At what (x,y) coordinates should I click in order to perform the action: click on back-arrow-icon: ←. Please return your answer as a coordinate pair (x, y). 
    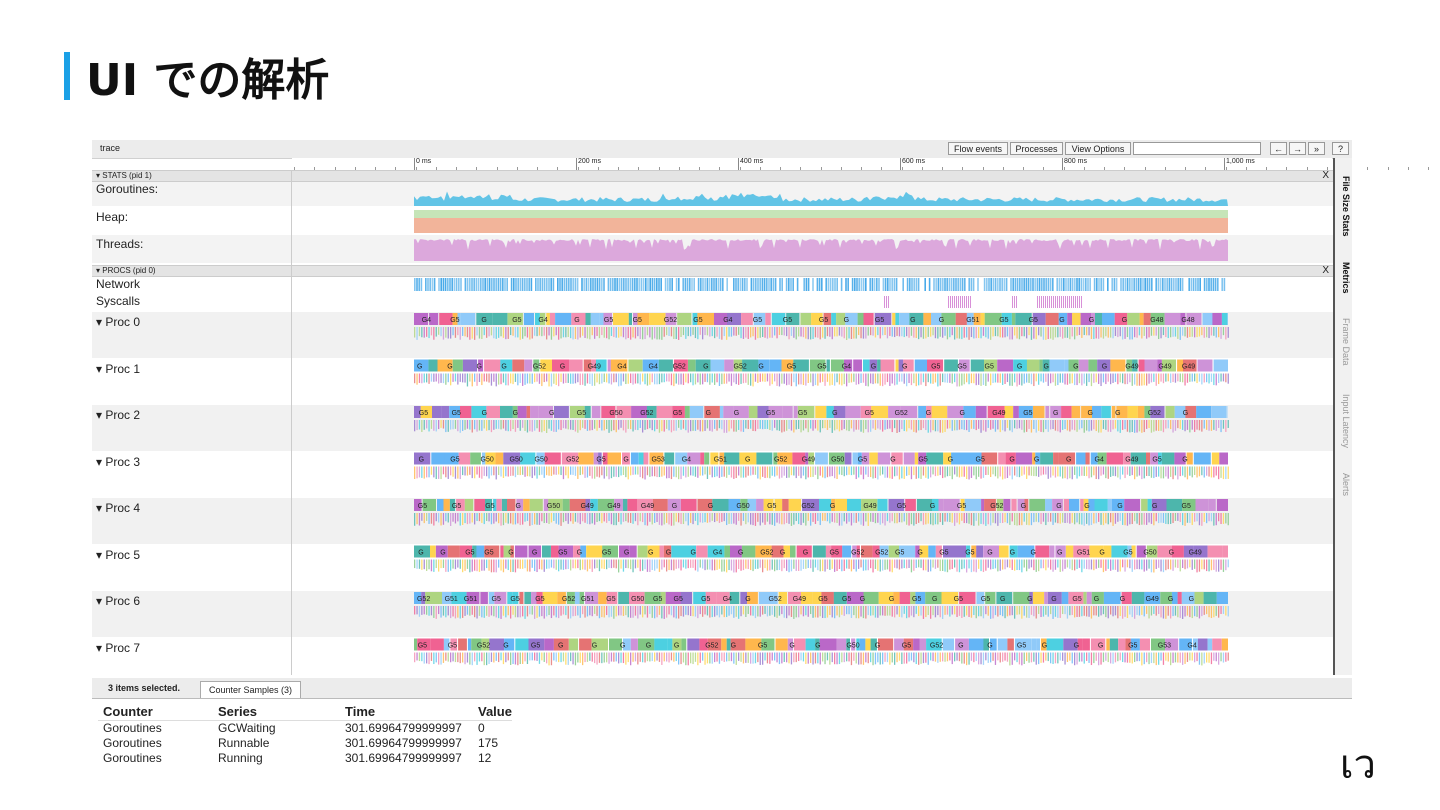
    Looking at the image, I should click on (1278, 148).